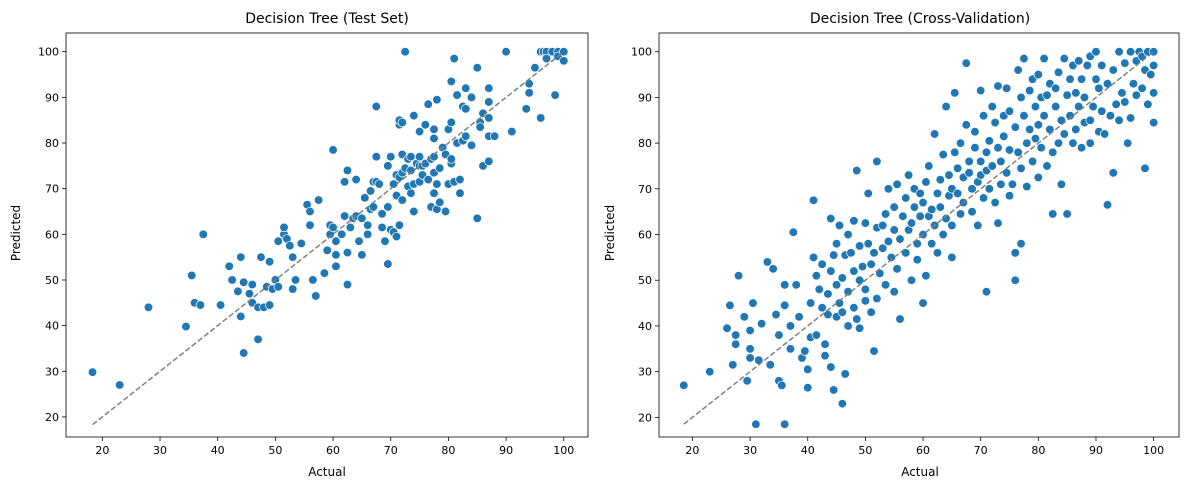  Describe the element at coordinates (645, 280) in the screenshot. I see `y-tick-label: 50` at that location.